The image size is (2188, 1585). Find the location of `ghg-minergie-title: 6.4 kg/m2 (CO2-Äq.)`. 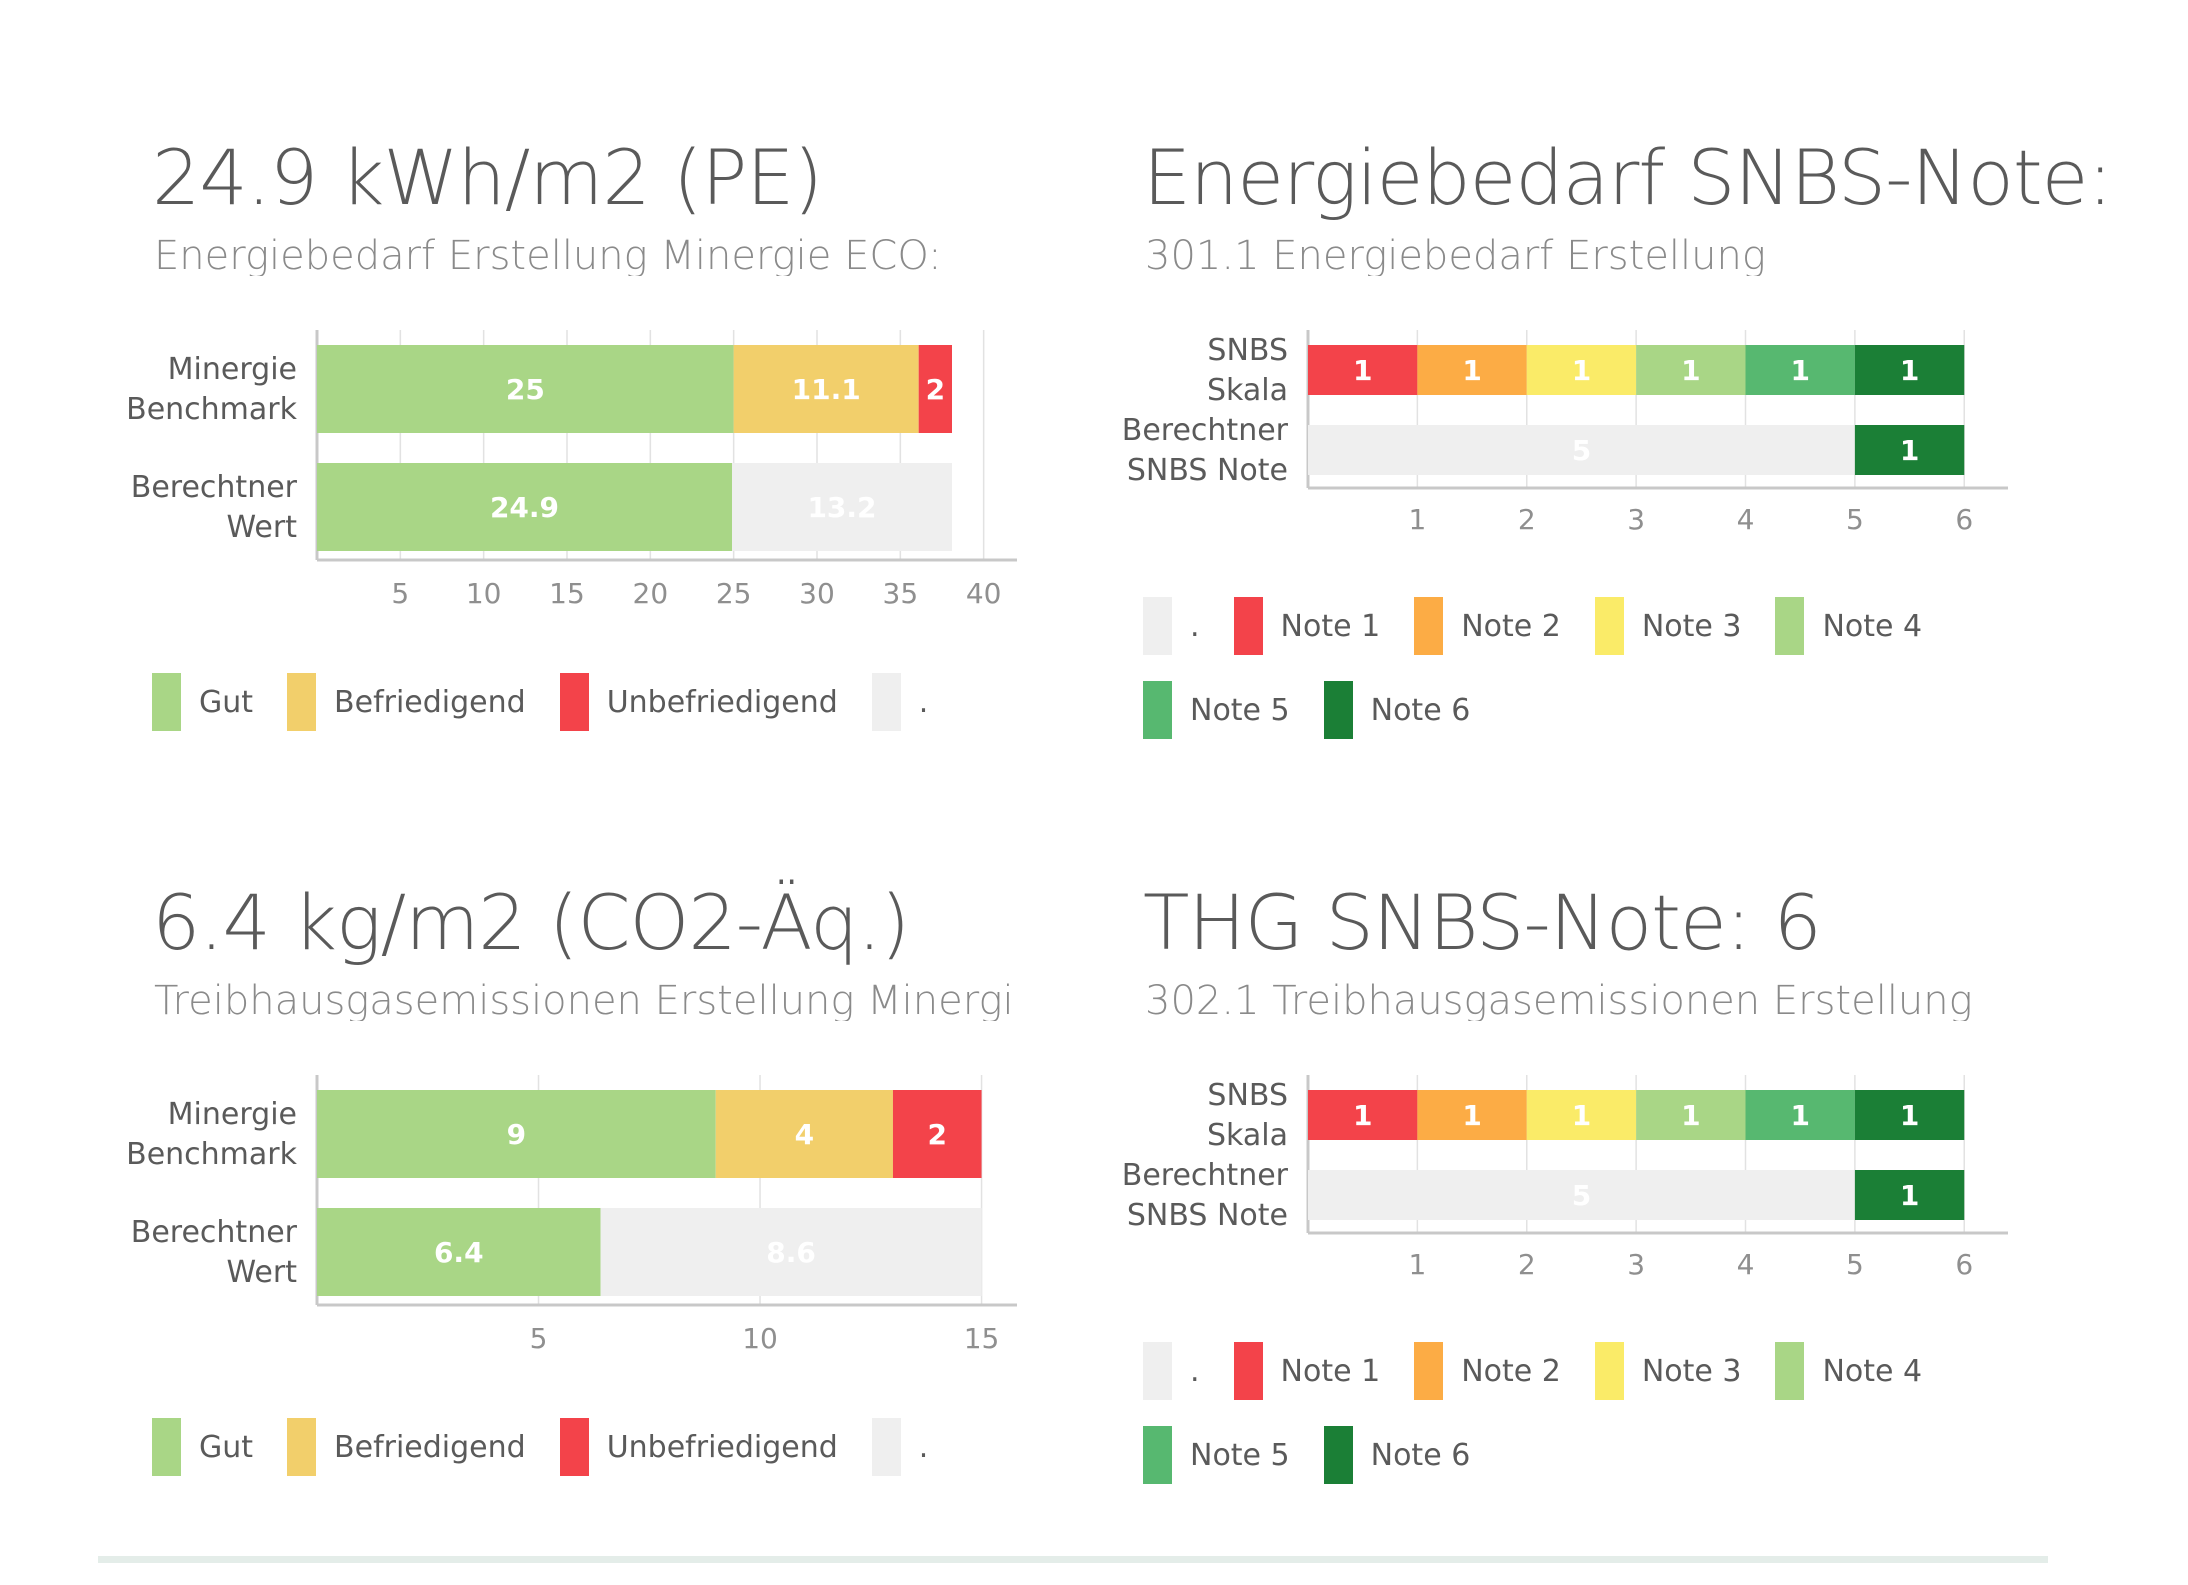

ghg-minergie-title: 6.4 kg/m2 (CO2-Äq.) is located at coordinates (531, 922).